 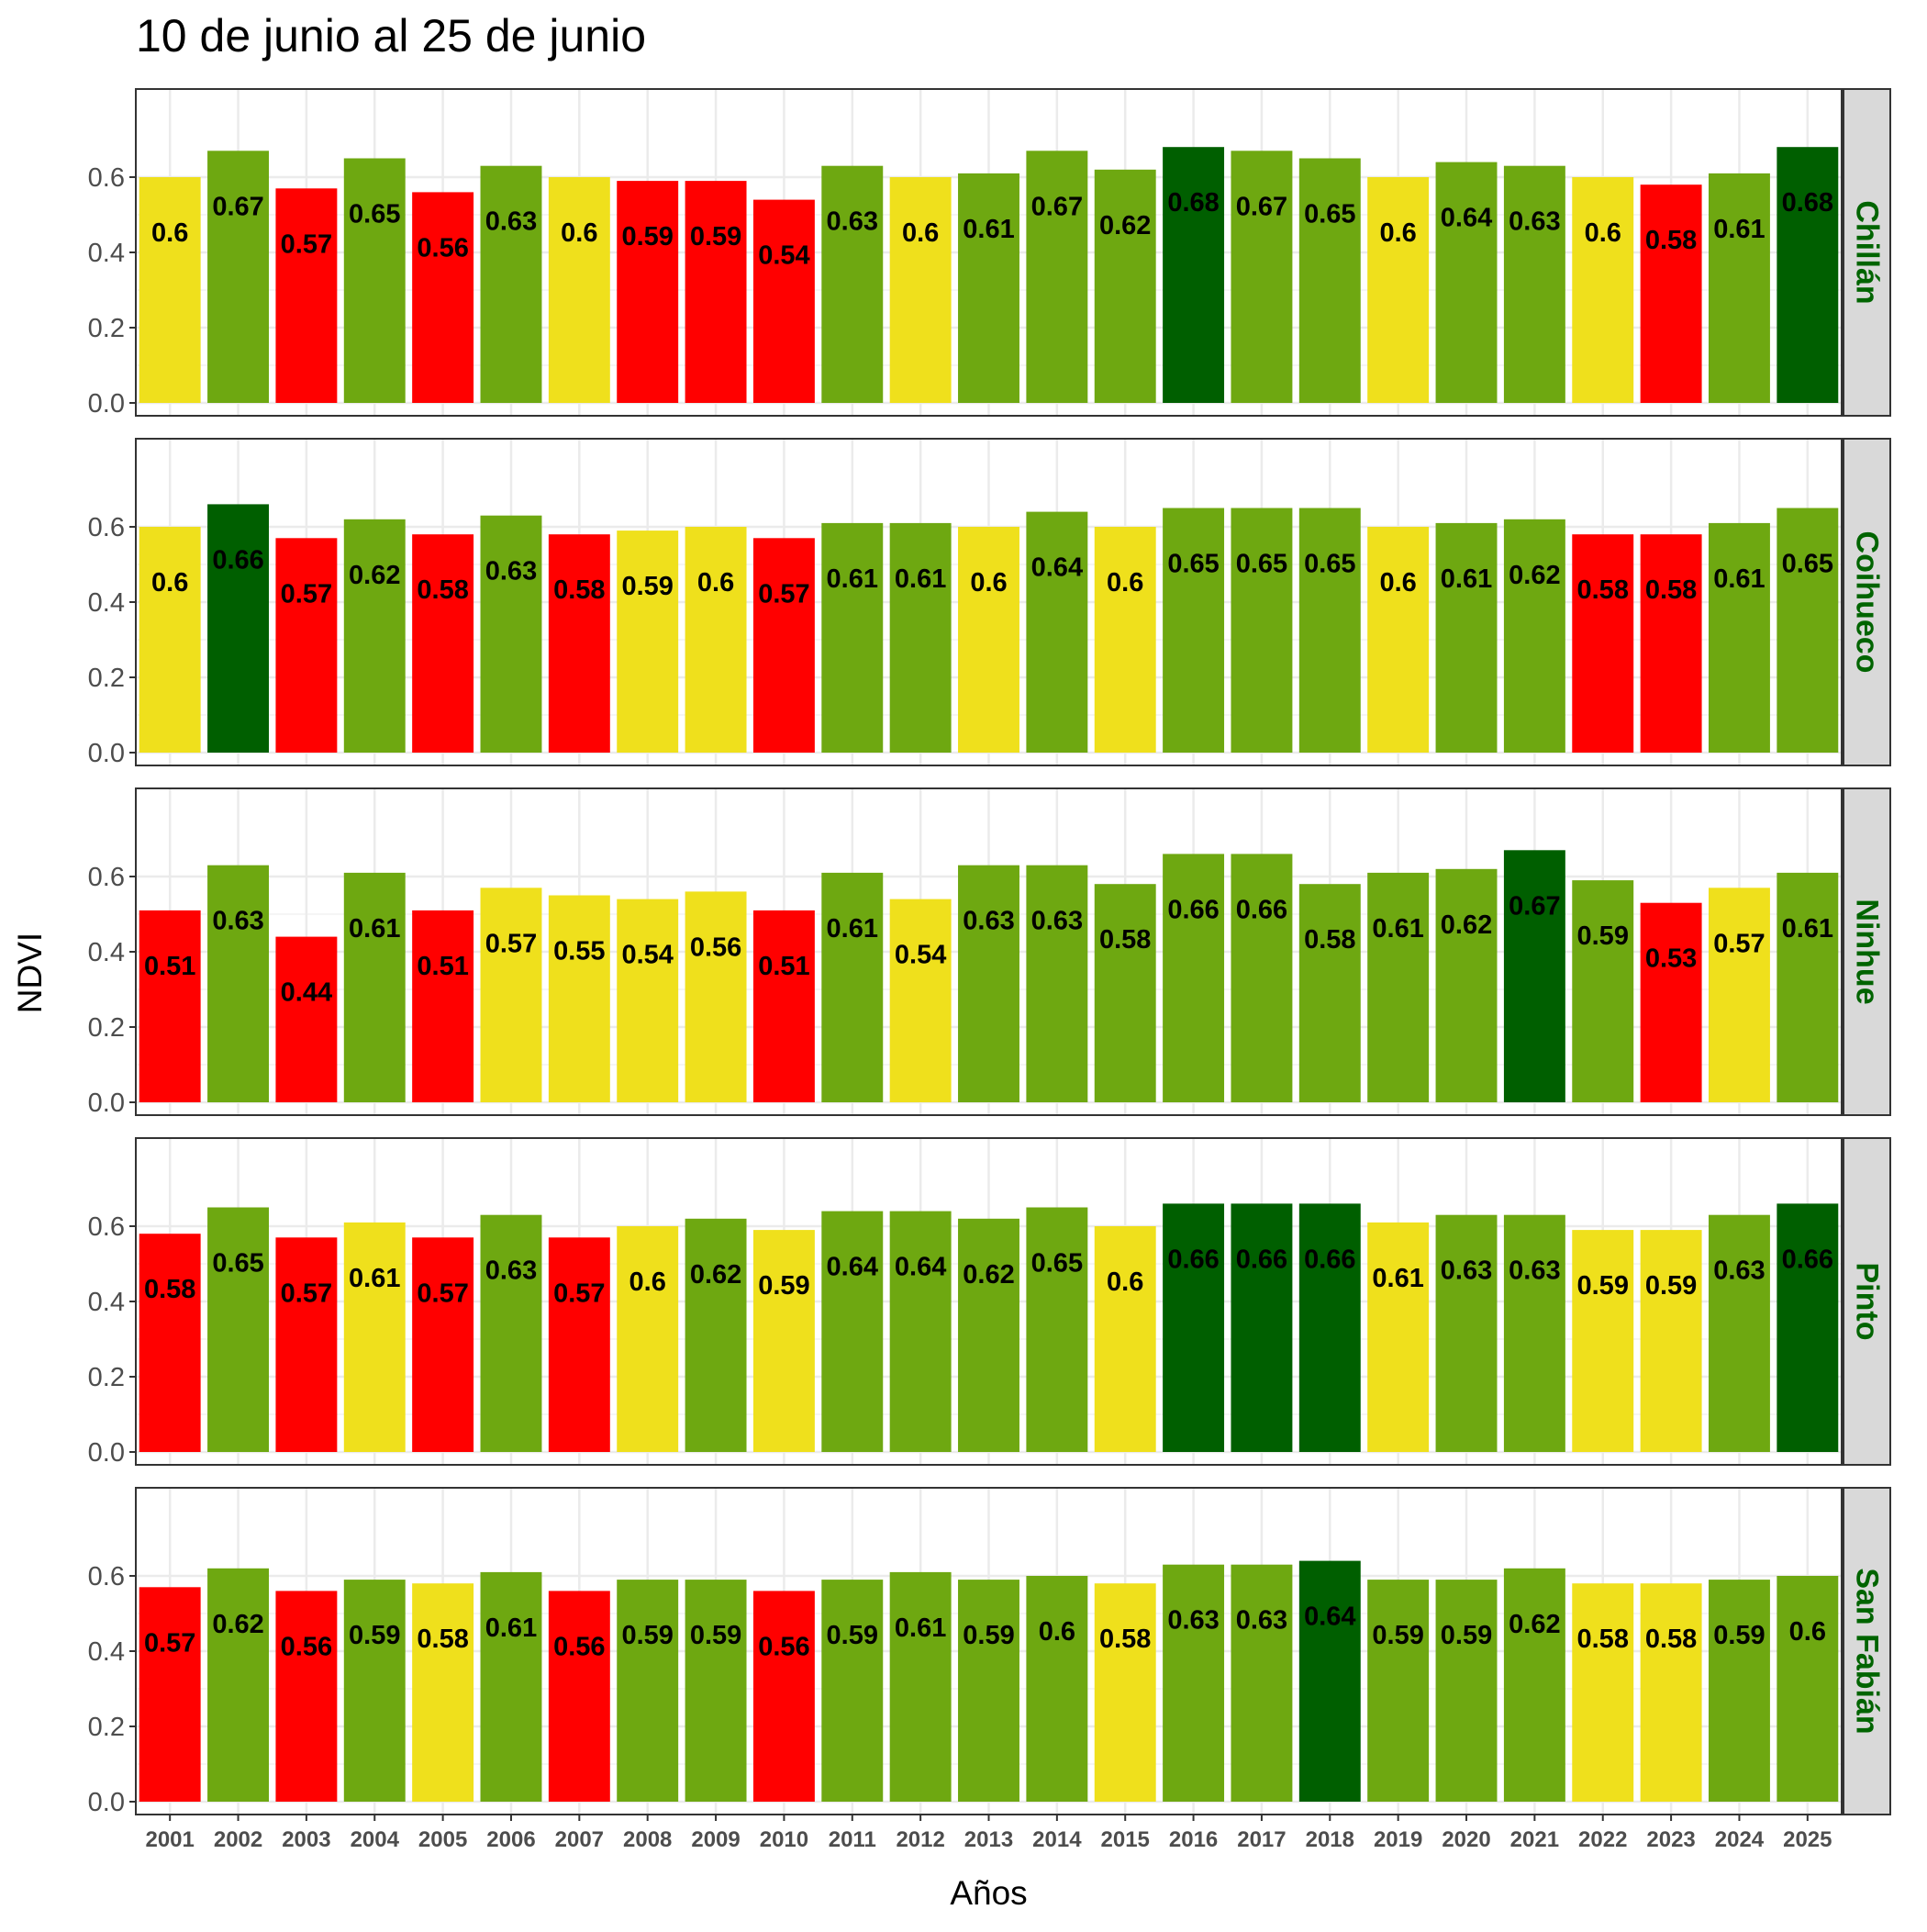 What do you see at coordinates (1194, 630) in the screenshot?
I see `bar-2016` at bounding box center [1194, 630].